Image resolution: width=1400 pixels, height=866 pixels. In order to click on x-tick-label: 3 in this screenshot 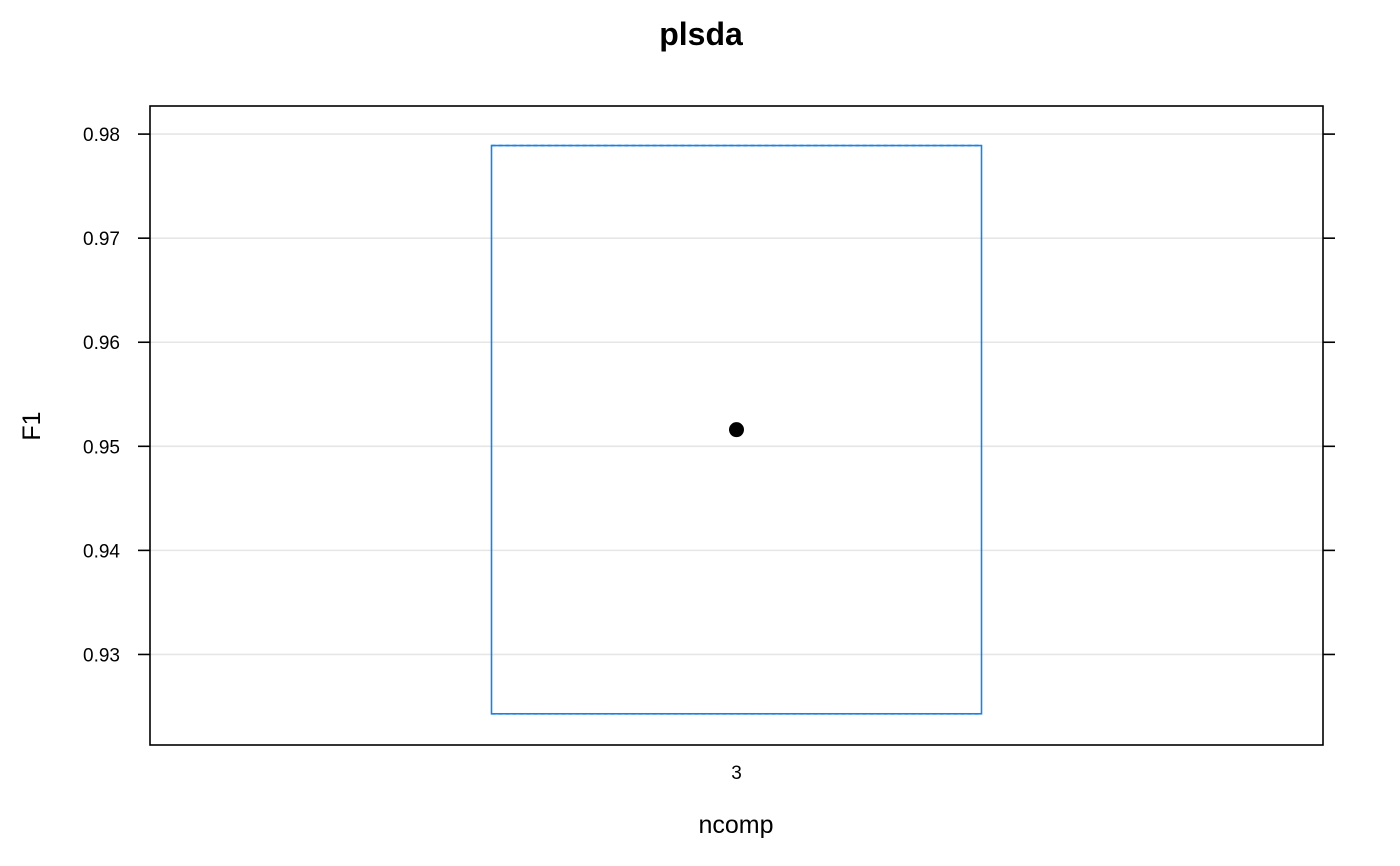, I will do `click(736, 773)`.